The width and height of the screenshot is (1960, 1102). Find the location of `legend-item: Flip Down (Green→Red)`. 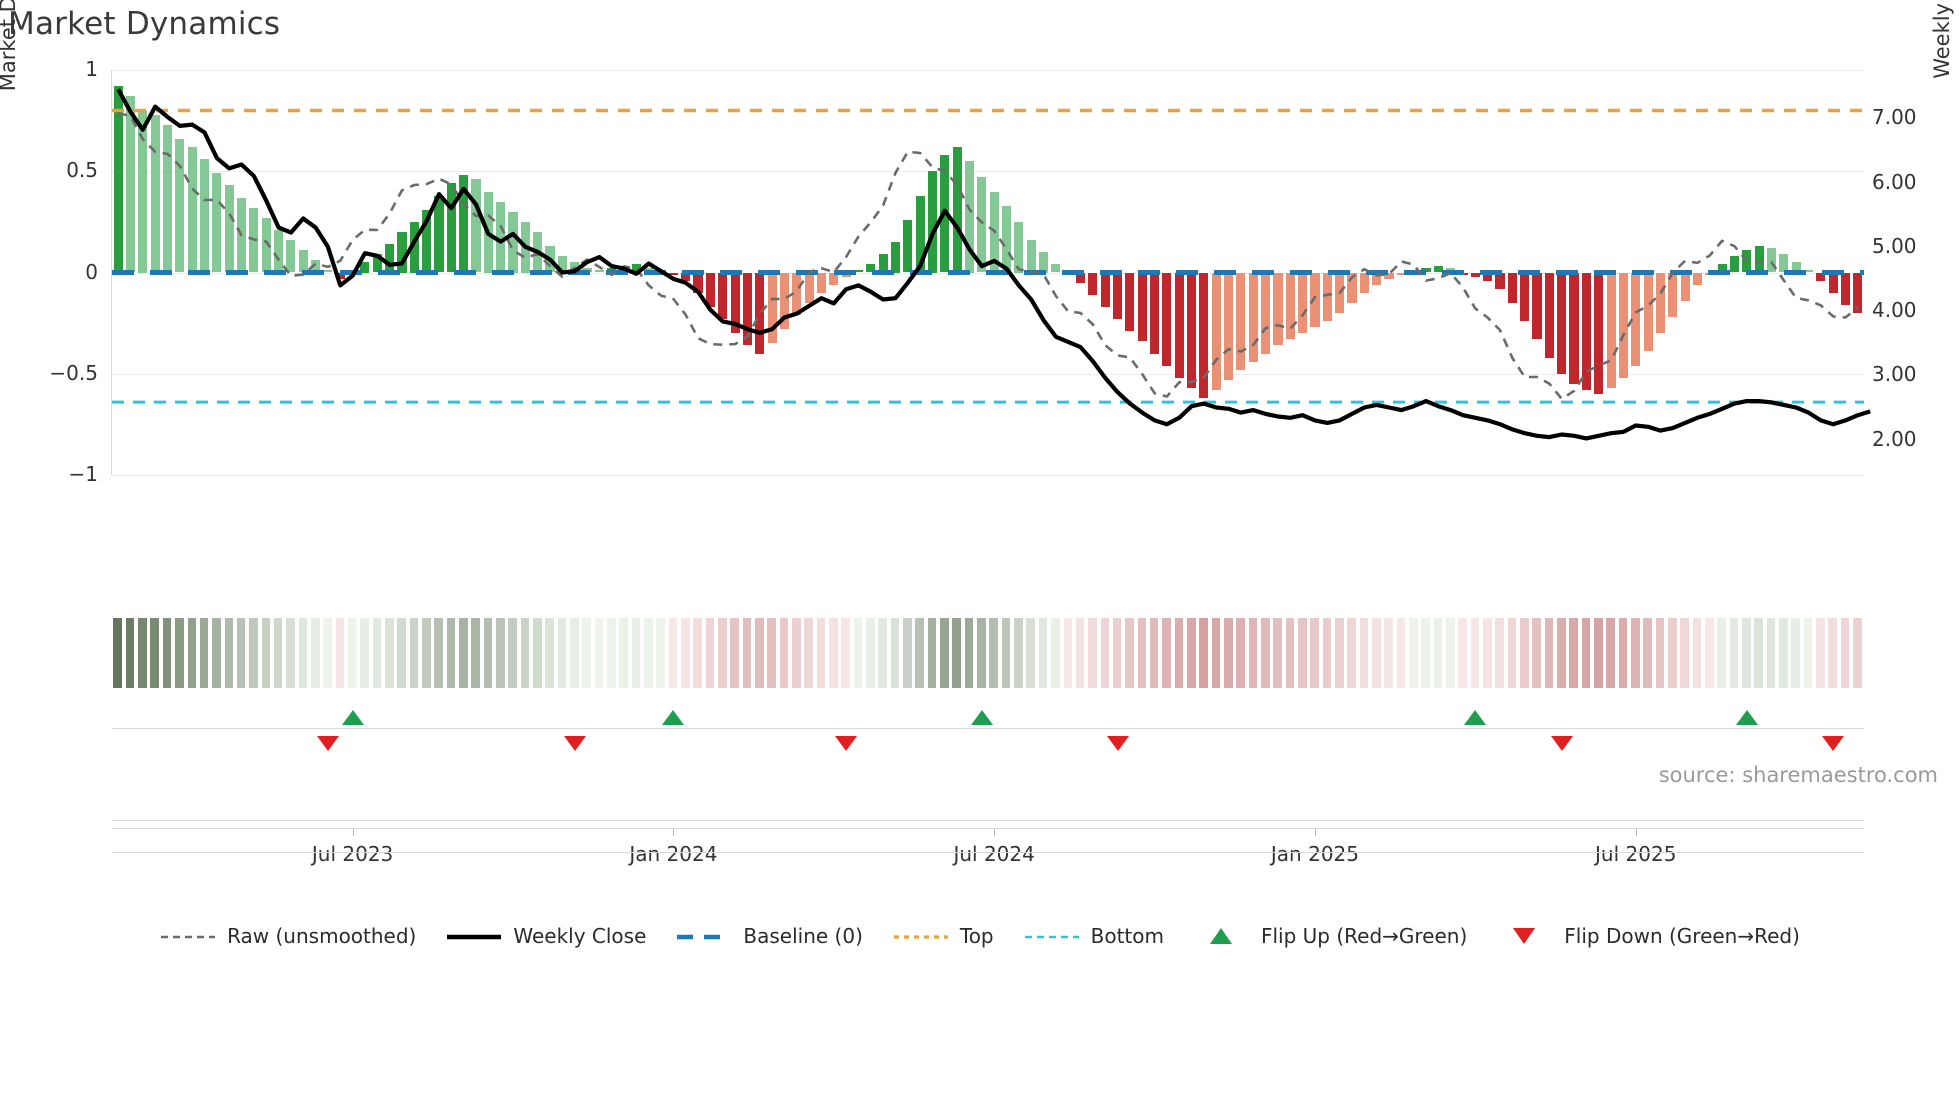

legend-item: Flip Down (Green→Red) is located at coordinates (1648, 936).